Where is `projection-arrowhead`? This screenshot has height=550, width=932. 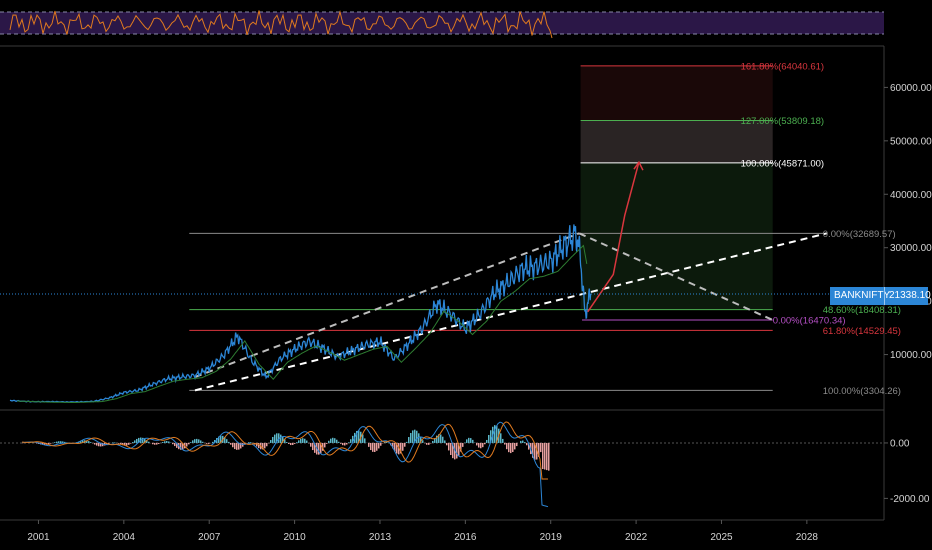 projection-arrowhead is located at coordinates (638, 165).